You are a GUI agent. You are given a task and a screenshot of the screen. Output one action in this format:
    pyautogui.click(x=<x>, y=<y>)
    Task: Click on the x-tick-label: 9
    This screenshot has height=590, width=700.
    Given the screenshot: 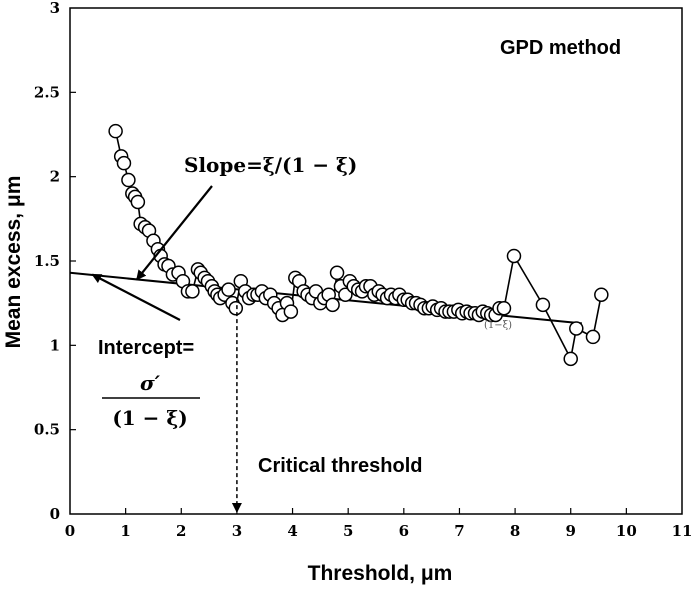 What is the action you would take?
    pyautogui.click(x=571, y=531)
    